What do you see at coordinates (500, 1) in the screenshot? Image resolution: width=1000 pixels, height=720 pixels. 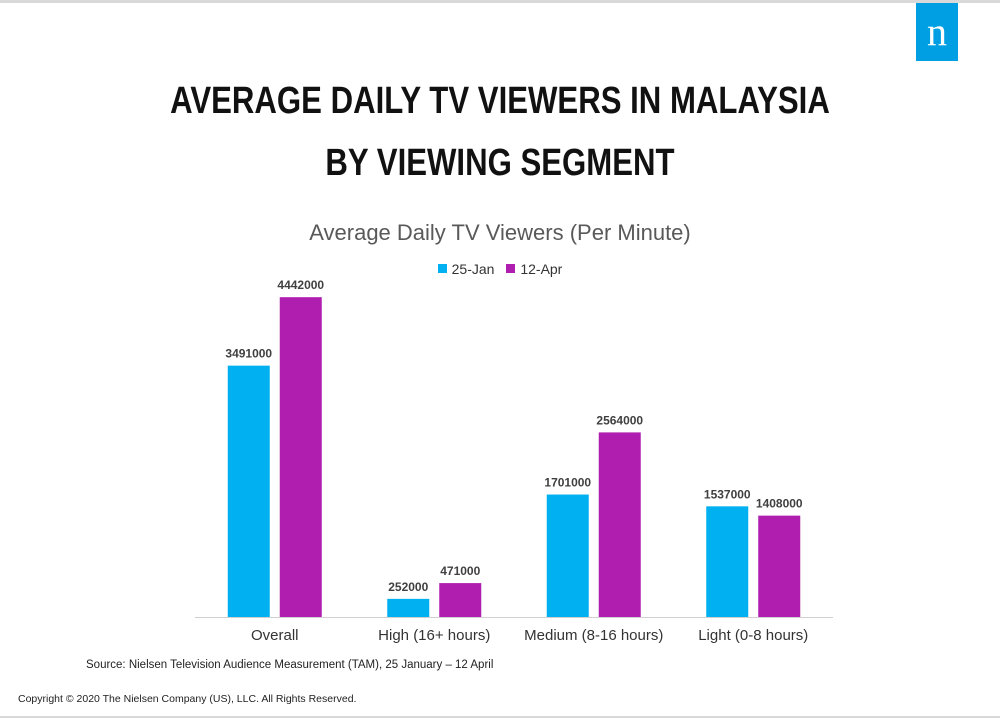 I see `top-border` at bounding box center [500, 1].